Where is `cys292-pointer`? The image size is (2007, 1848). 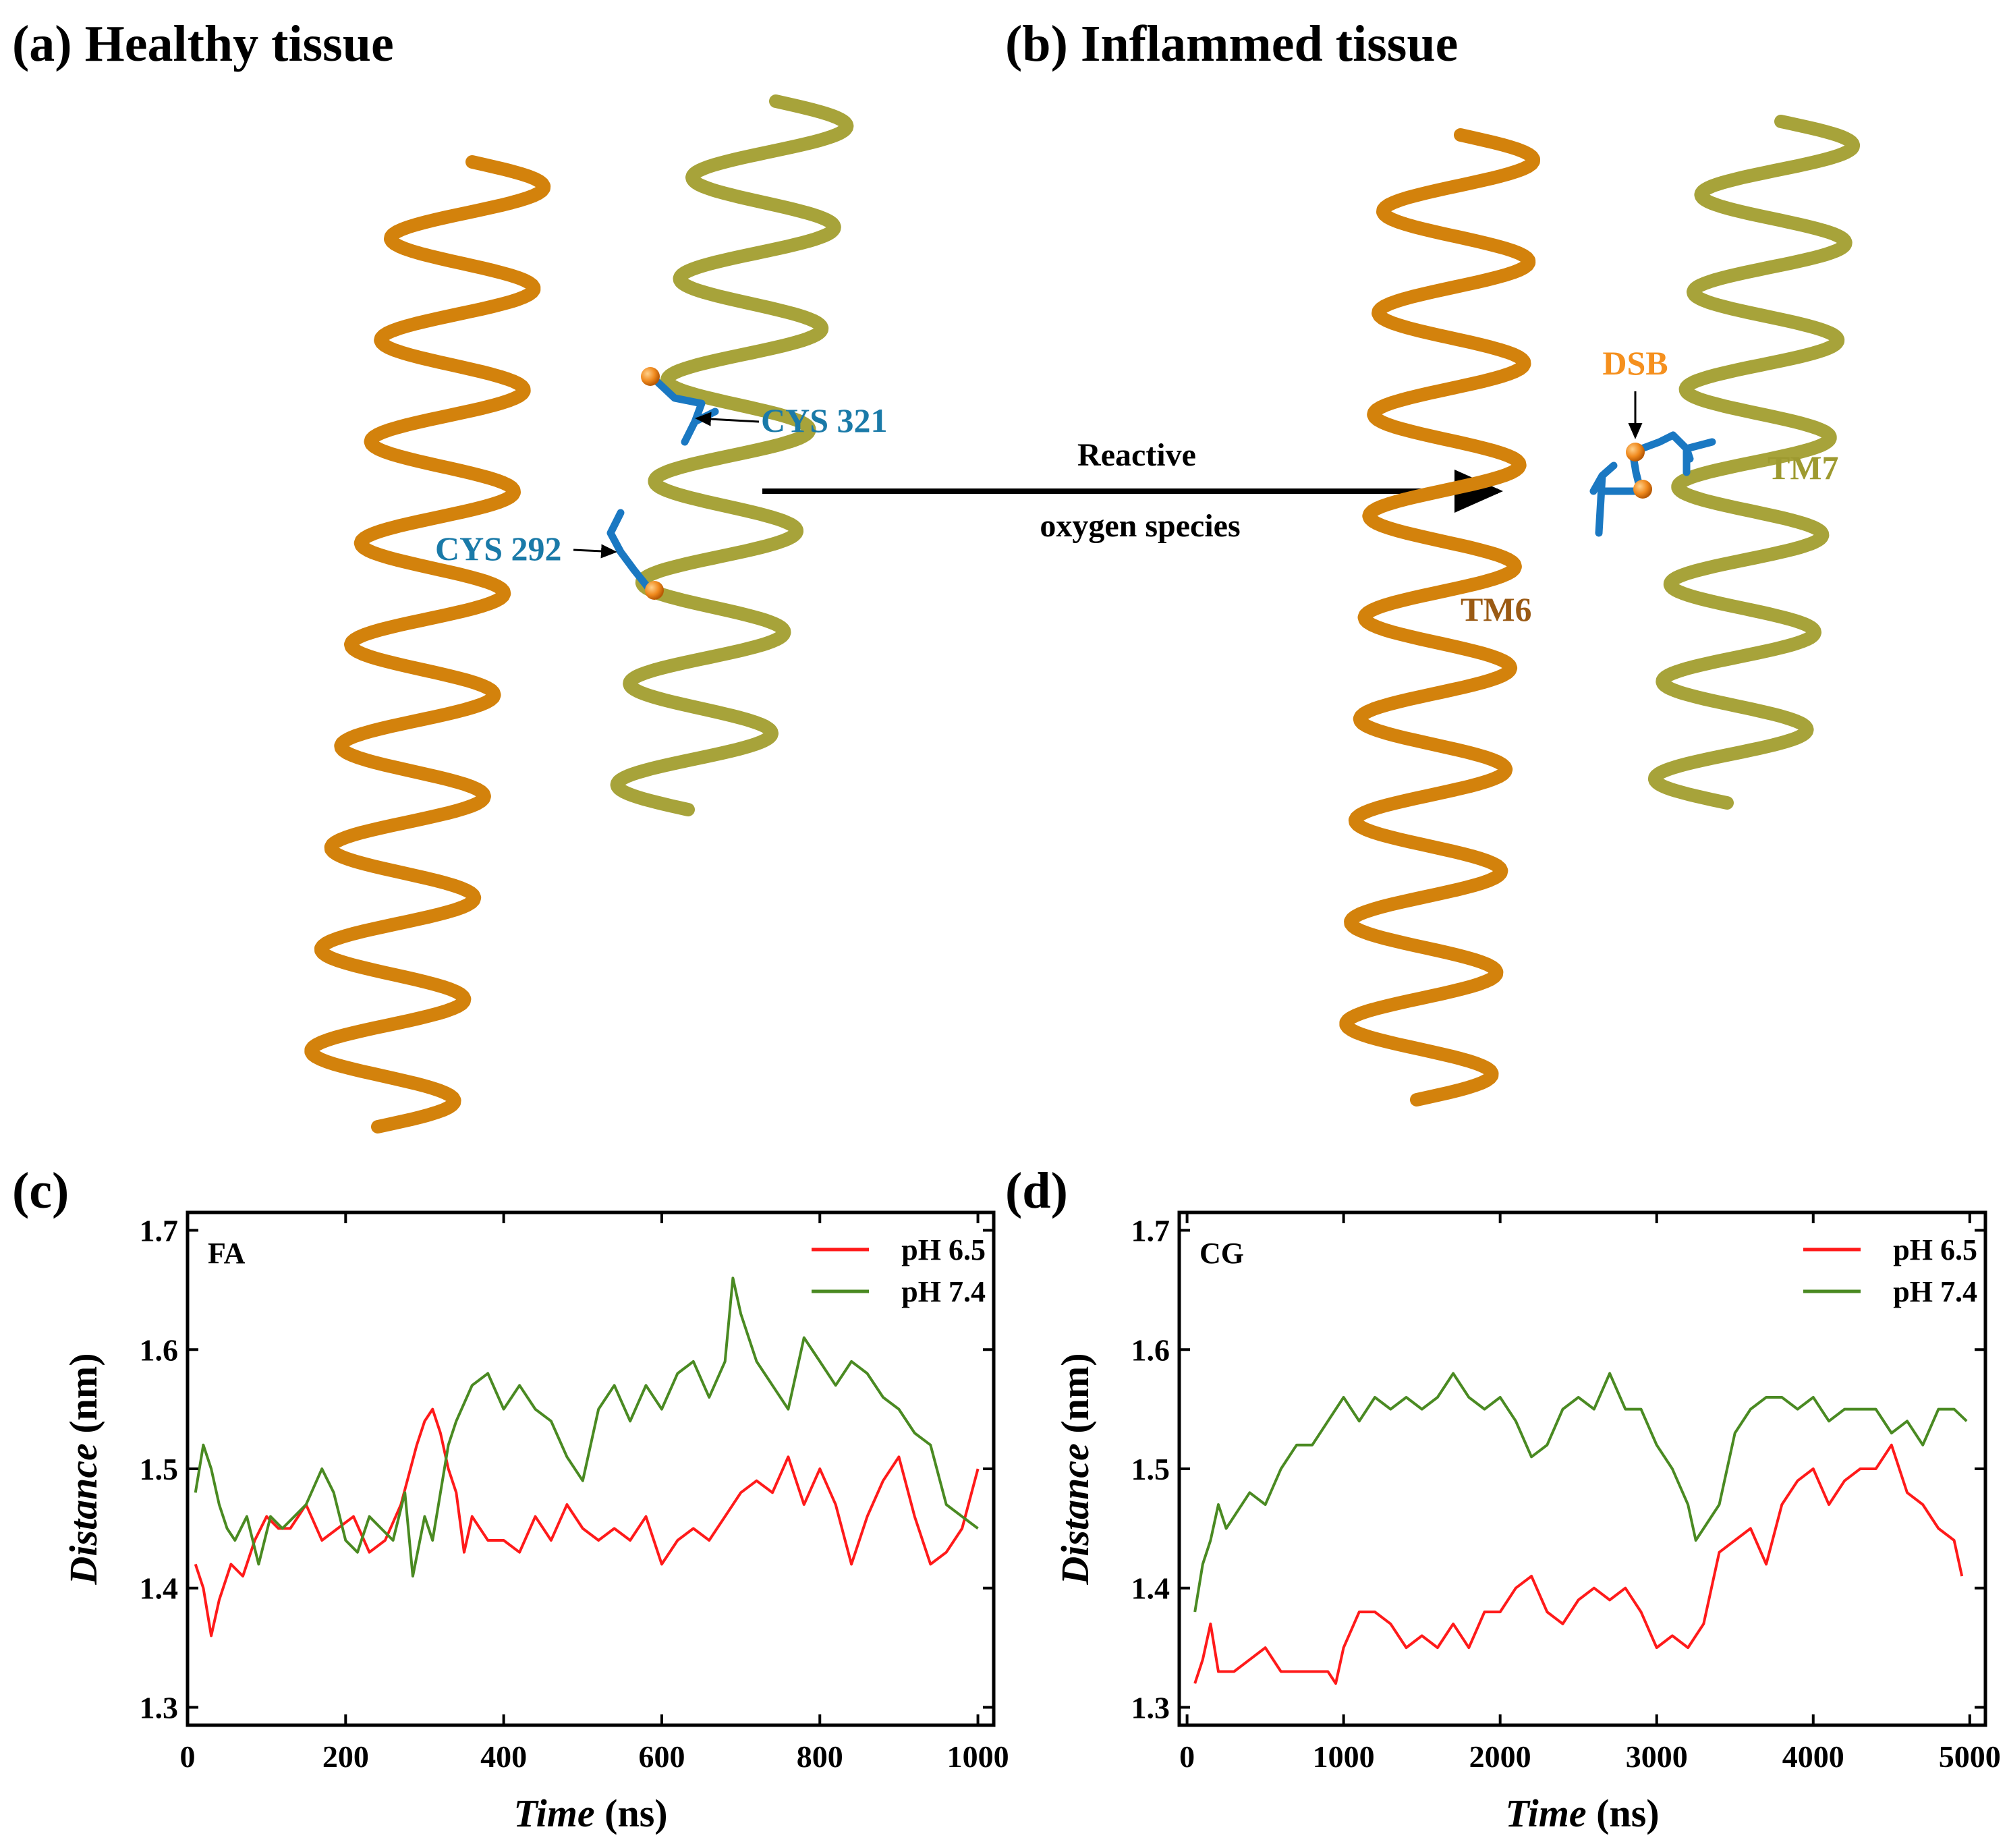
cys292-pointer is located at coordinates (595, 551).